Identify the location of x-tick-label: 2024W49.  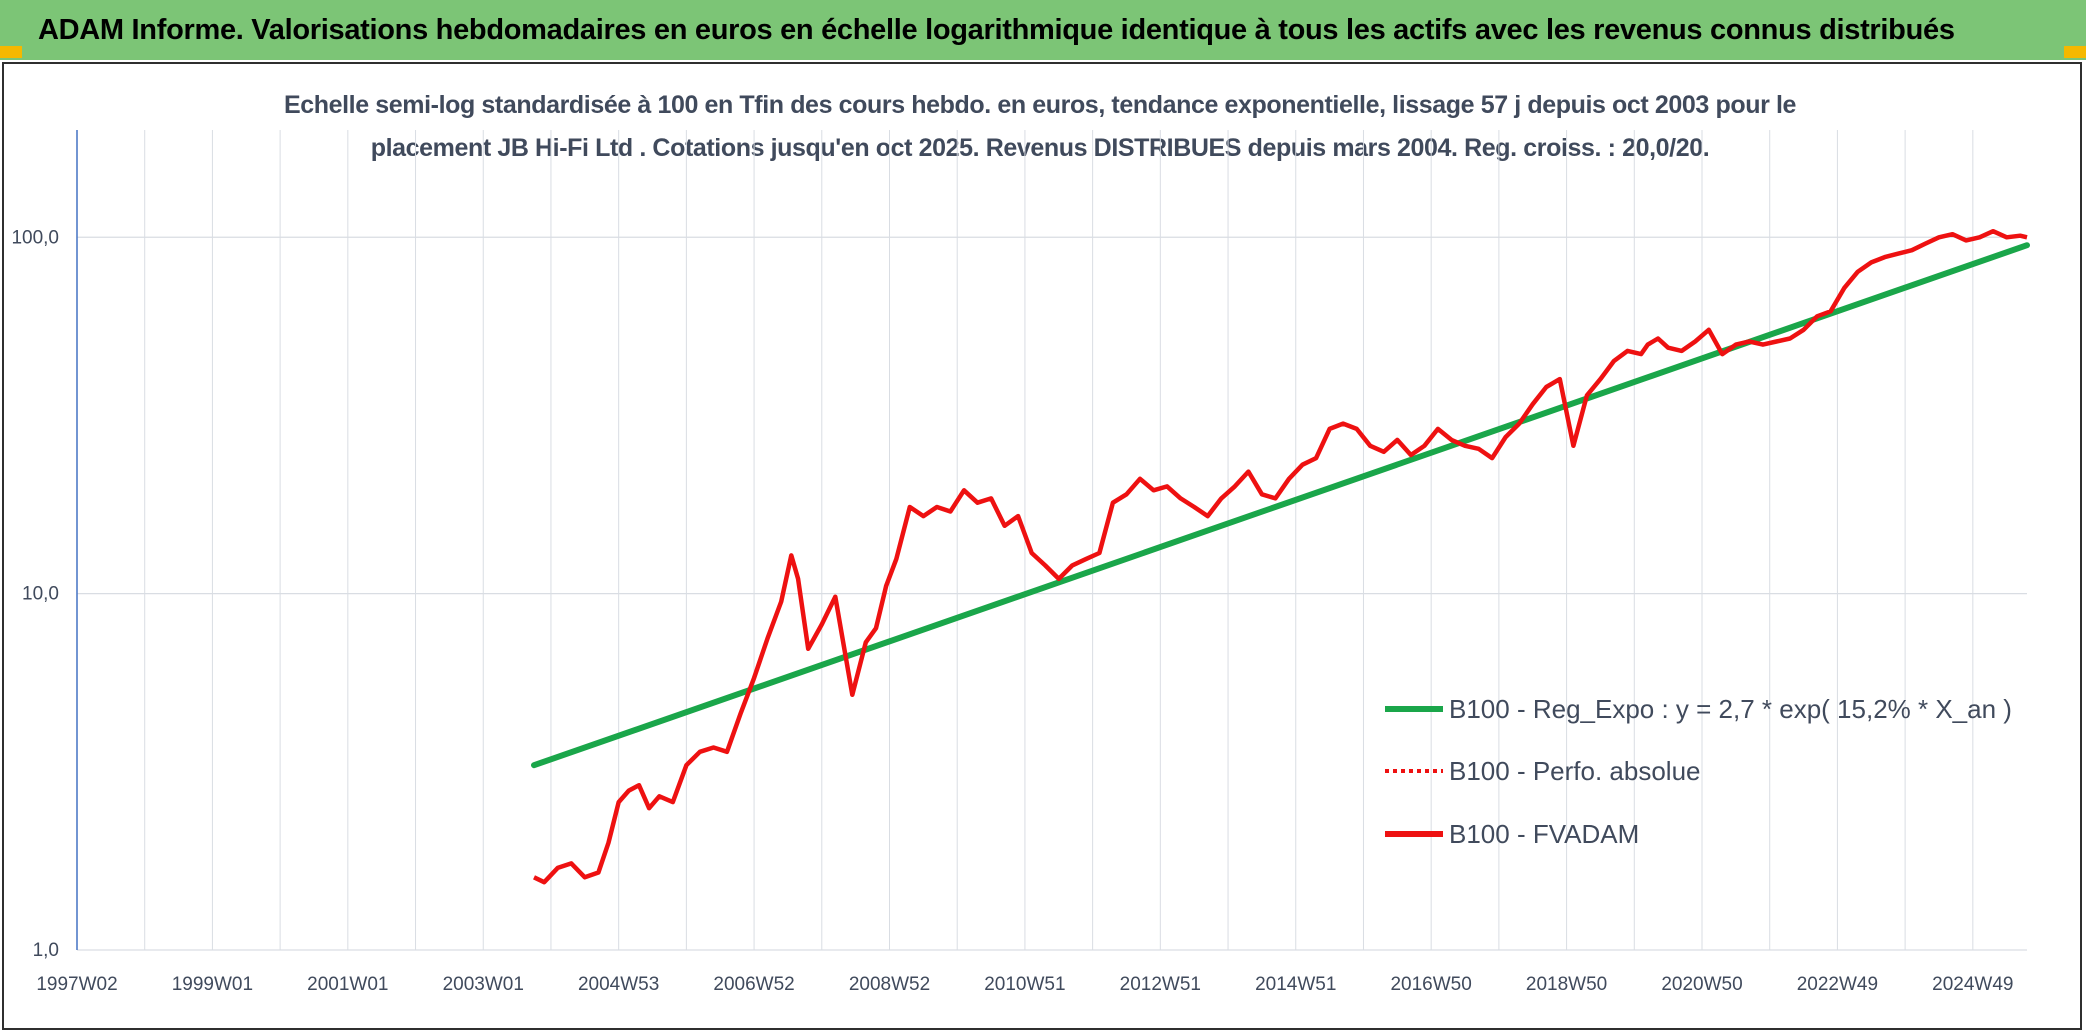
(1972, 984).